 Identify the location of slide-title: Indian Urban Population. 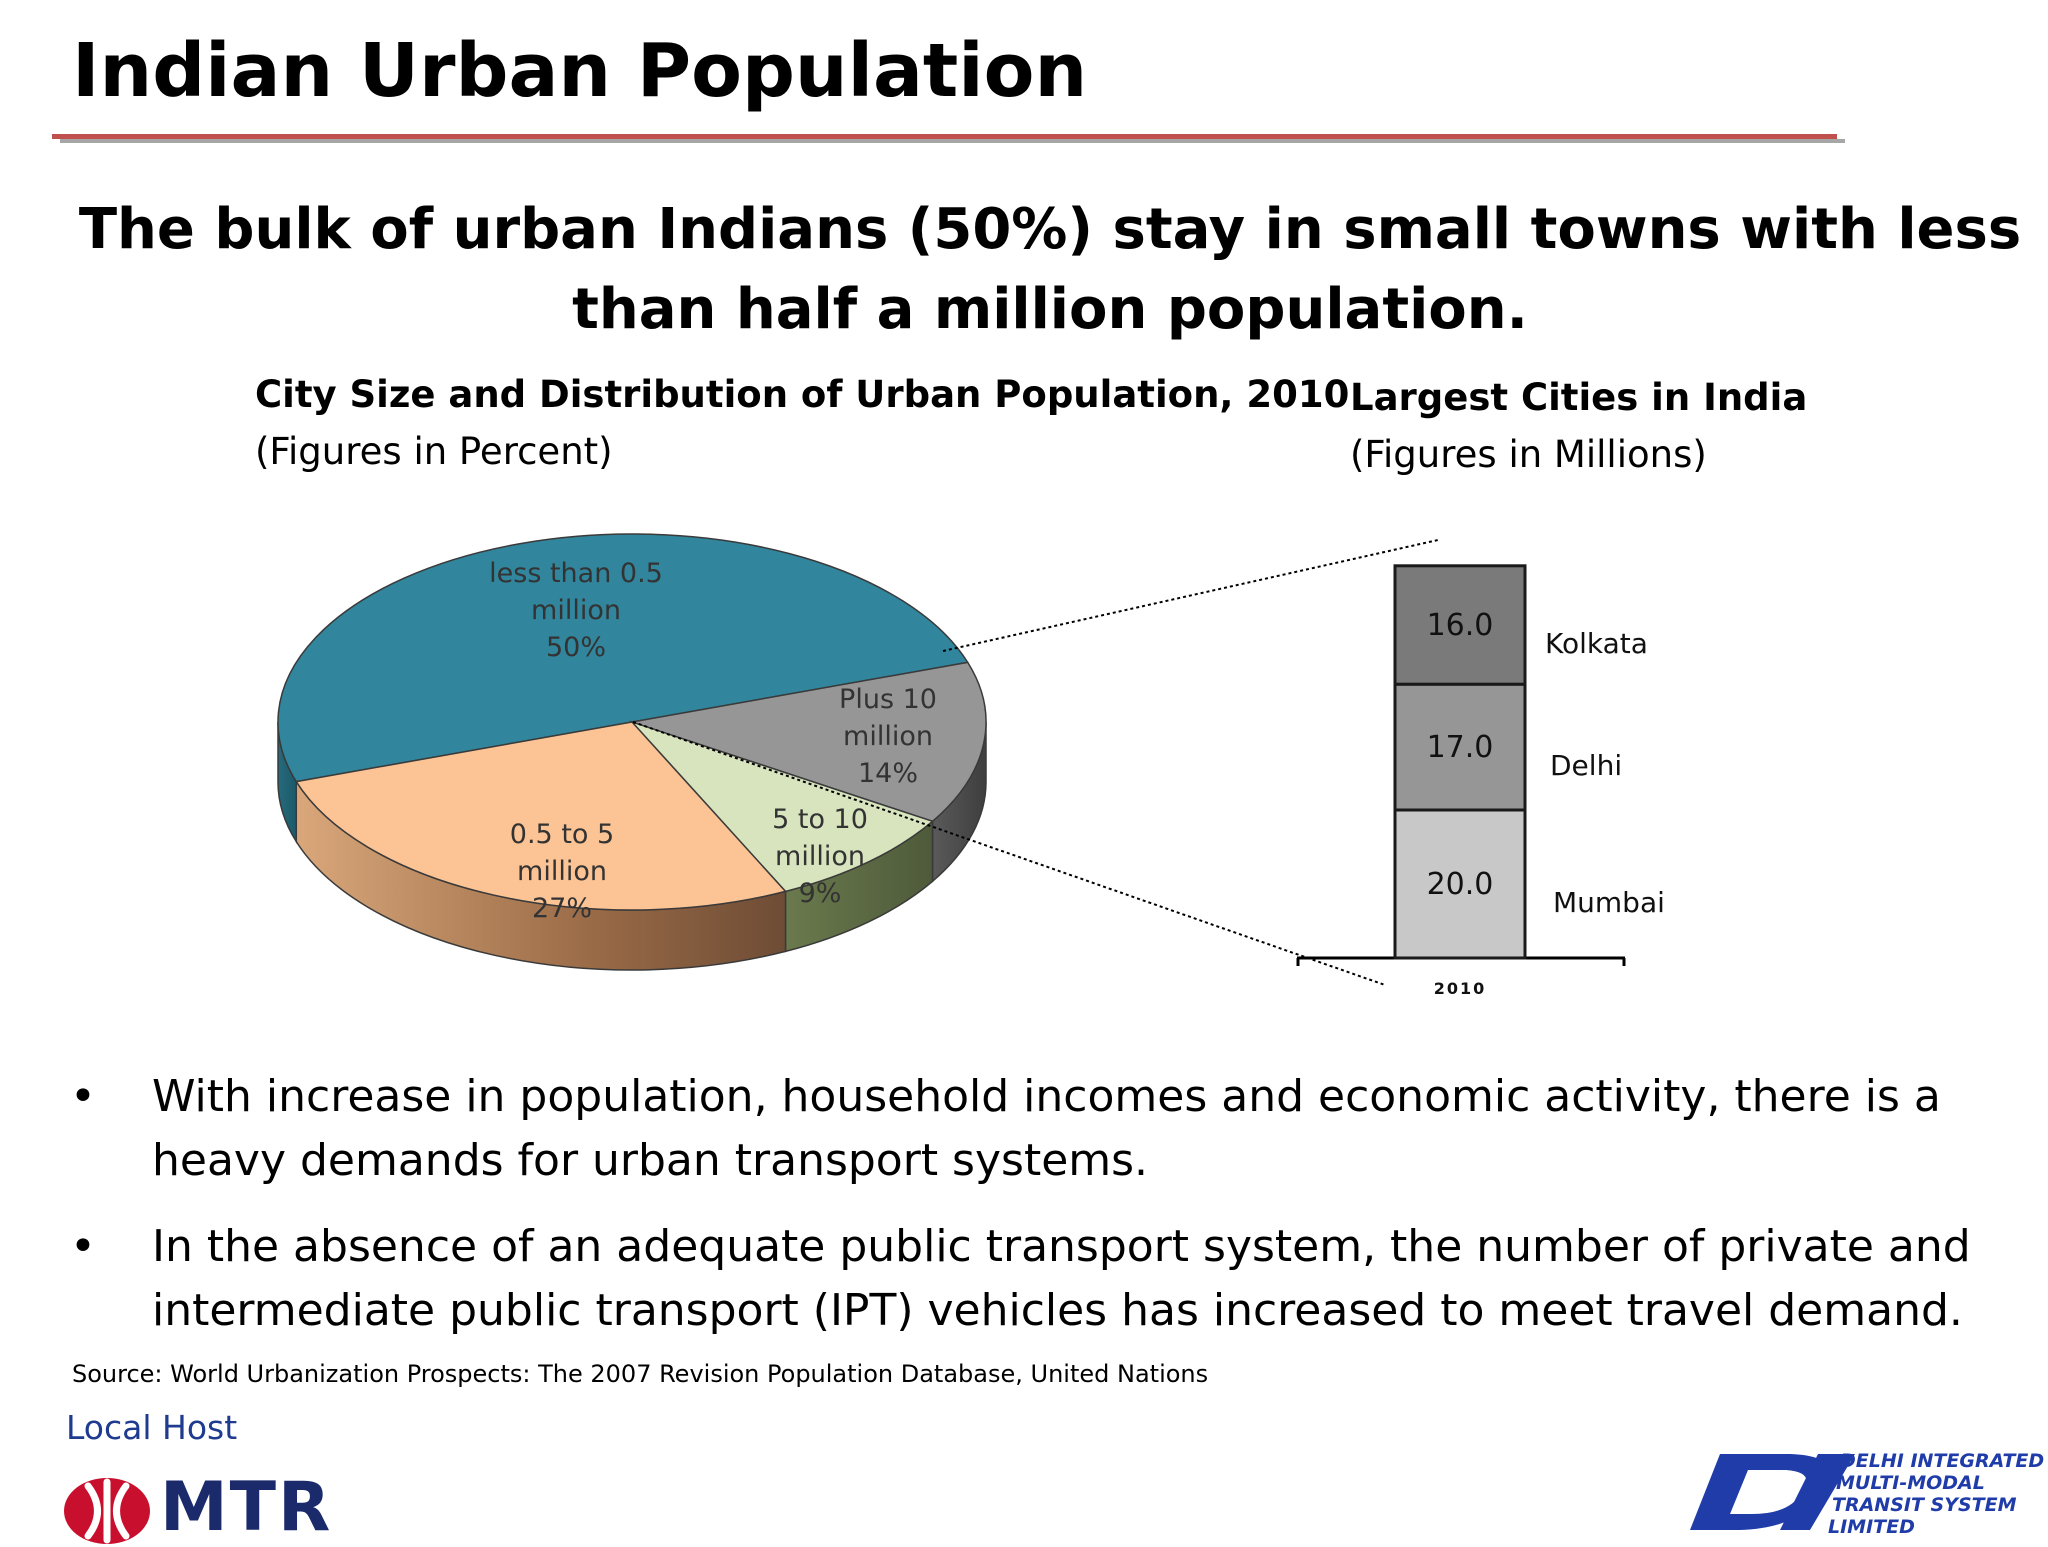
(580, 71).